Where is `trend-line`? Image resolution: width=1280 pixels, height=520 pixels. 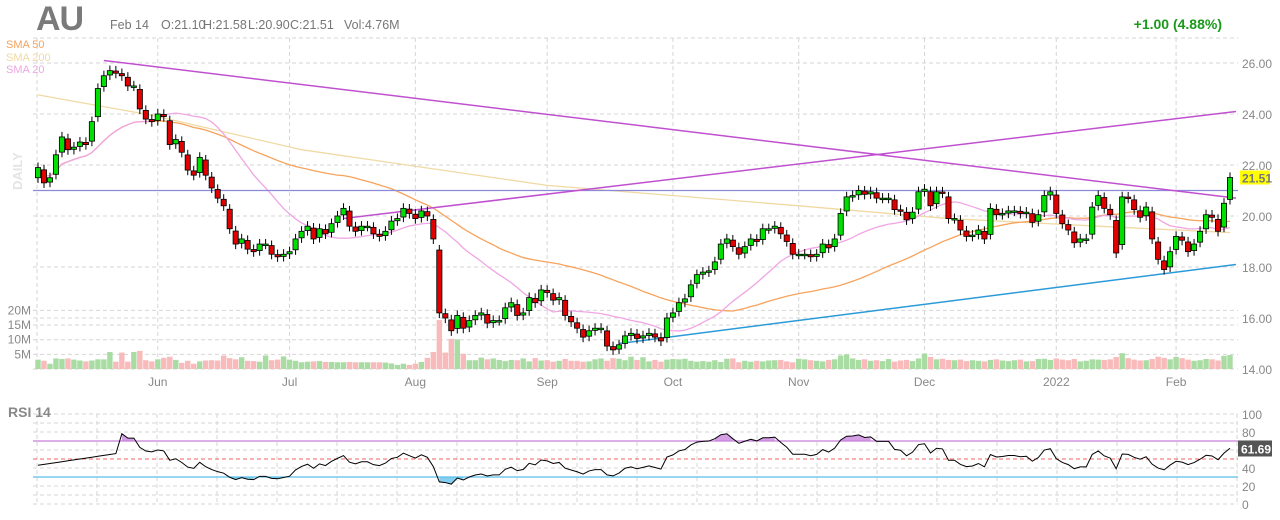 trend-line is located at coordinates (927, 304).